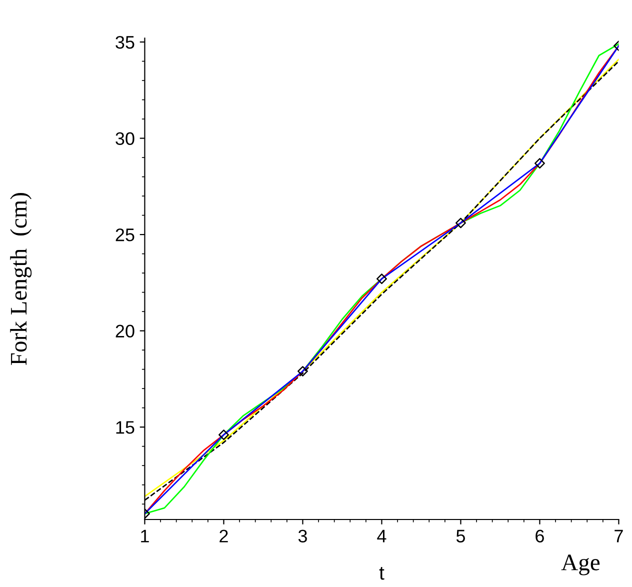 The image size is (632, 587). What do you see at coordinates (302, 536) in the screenshot?
I see `x-tick-label: 3` at bounding box center [302, 536].